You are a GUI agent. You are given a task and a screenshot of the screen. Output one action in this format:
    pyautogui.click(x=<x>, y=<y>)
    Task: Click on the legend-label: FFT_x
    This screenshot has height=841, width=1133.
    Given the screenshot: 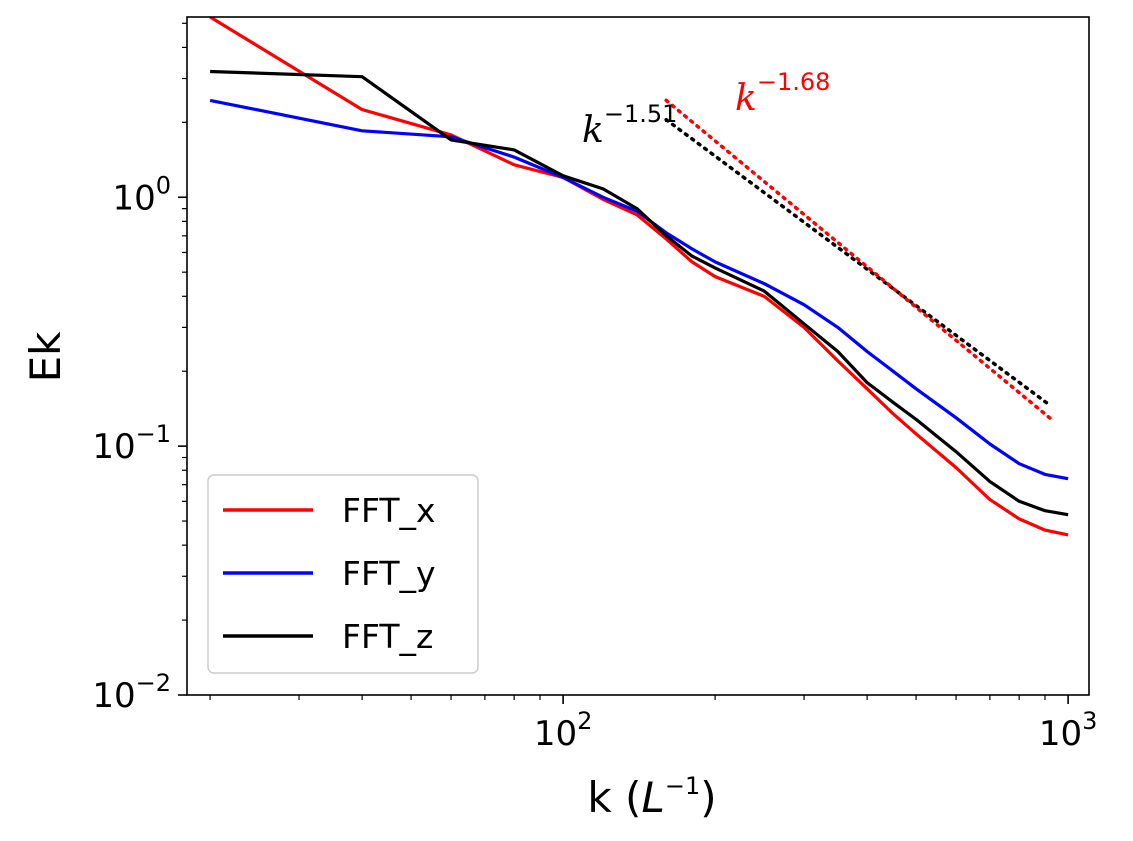 What is the action you would take?
    pyautogui.click(x=389, y=510)
    